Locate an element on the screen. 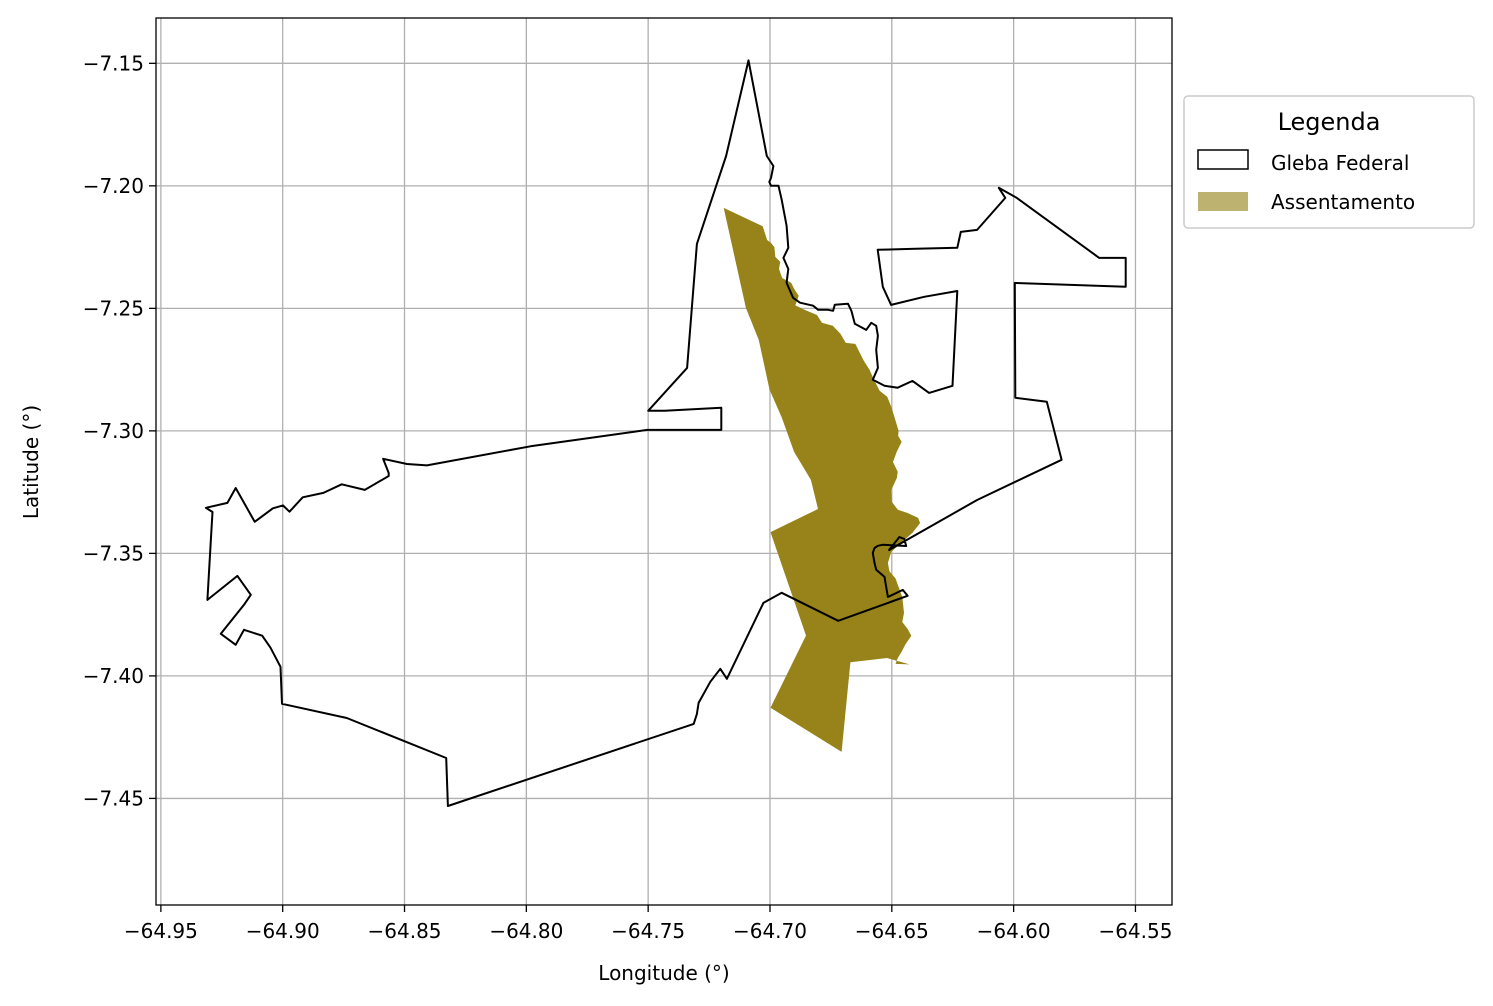 This screenshot has width=1493, height=1006. x-tick-label: −64.90 is located at coordinates (283, 931).